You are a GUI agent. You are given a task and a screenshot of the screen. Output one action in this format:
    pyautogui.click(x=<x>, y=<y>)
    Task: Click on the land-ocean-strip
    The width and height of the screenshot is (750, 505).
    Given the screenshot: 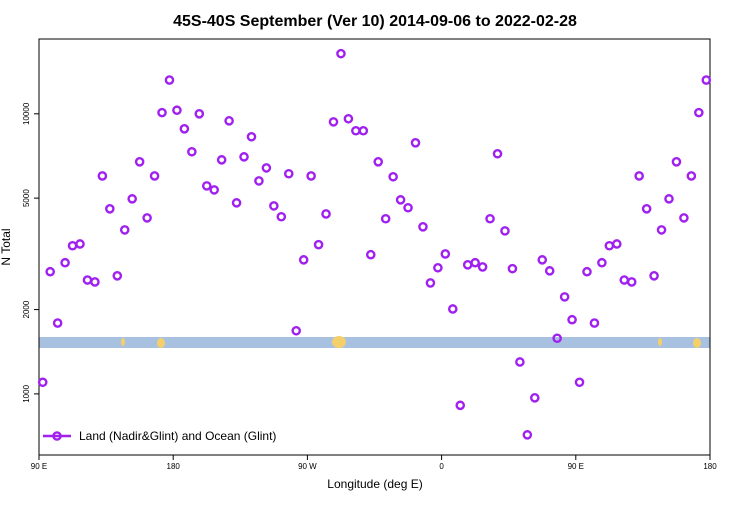 What is the action you would take?
    pyautogui.click(x=374, y=342)
    